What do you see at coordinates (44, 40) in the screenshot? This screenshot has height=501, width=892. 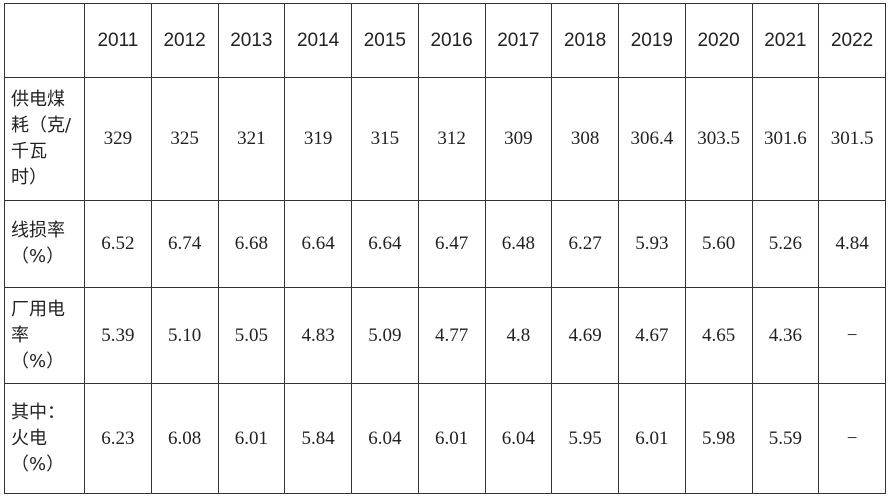 I see `corner-cell` at bounding box center [44, 40].